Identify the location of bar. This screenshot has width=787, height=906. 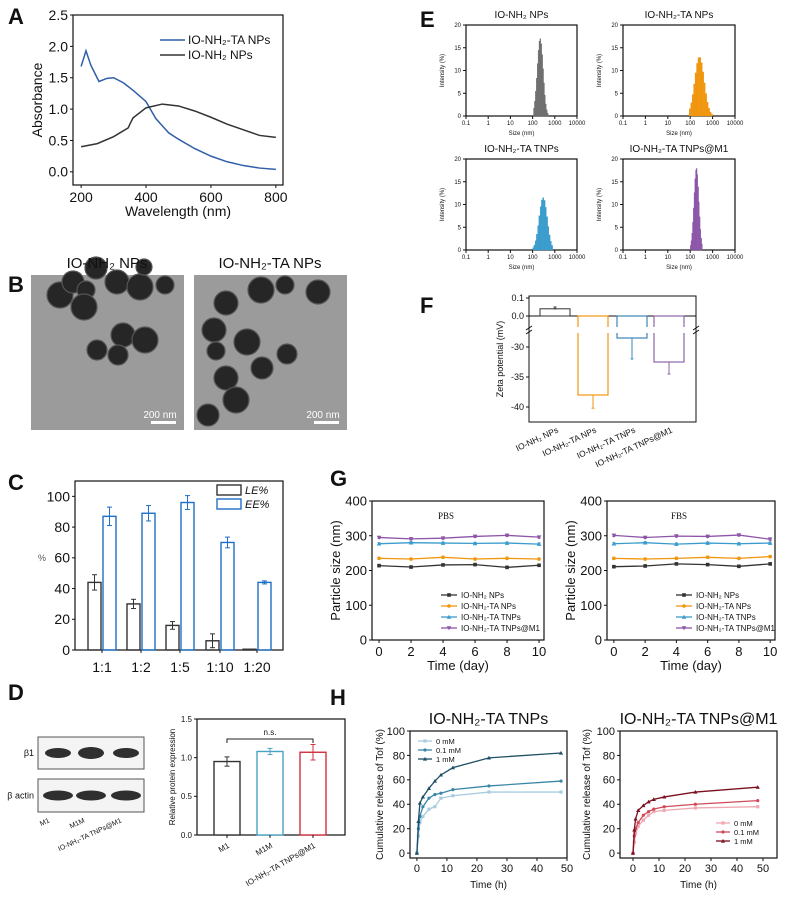
(249, 649).